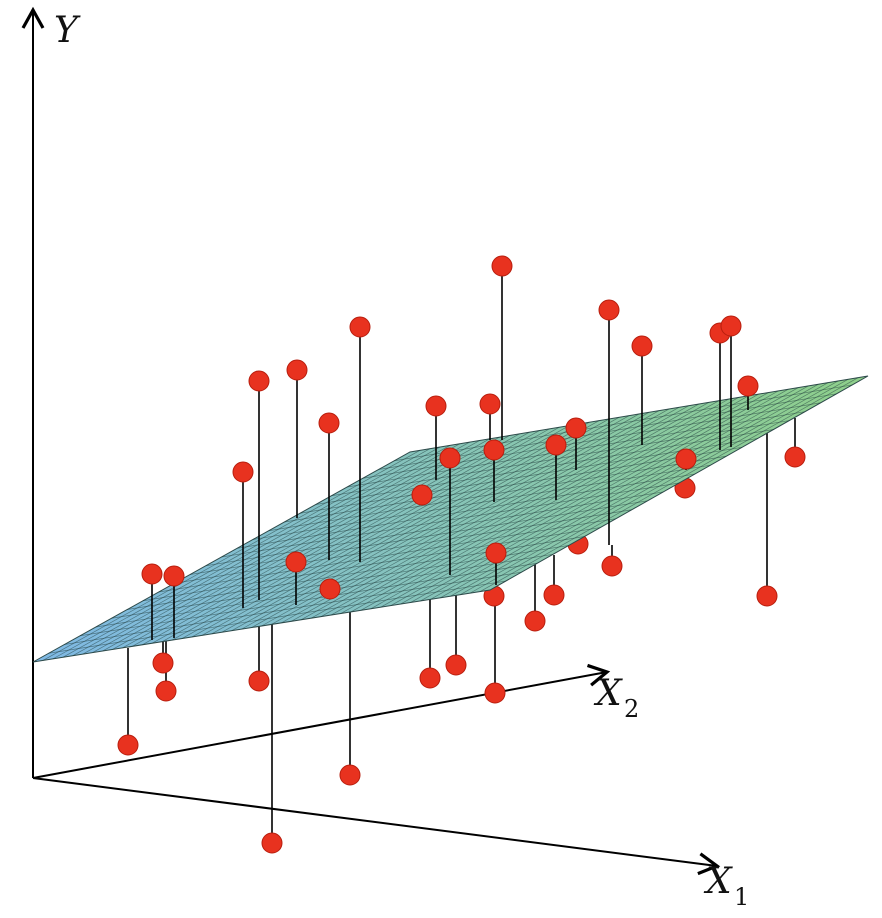 This screenshot has width=882, height=918. I want to click on x1-axis, so click(376, 826).